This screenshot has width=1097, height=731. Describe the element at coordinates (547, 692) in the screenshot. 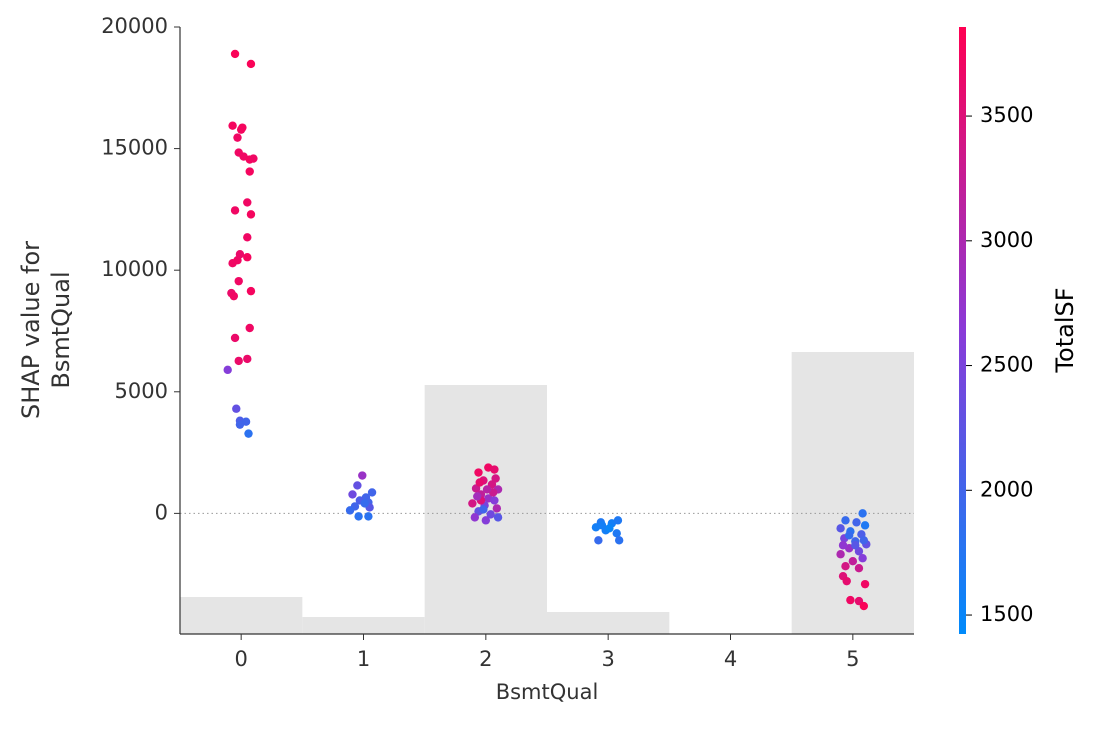

I see `x-axis-label: BsmtQual` at that location.